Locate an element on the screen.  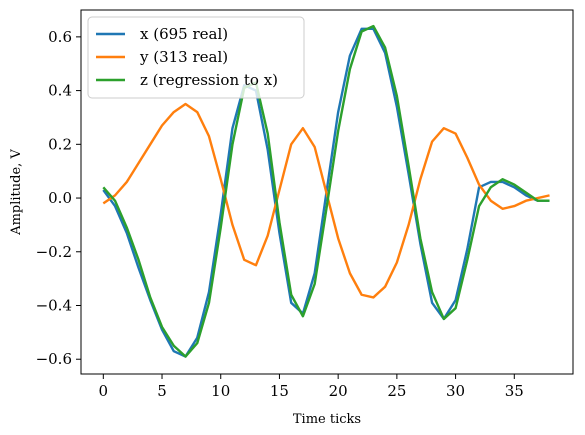
y-tick-label: 0.4 is located at coordinates (60, 91).